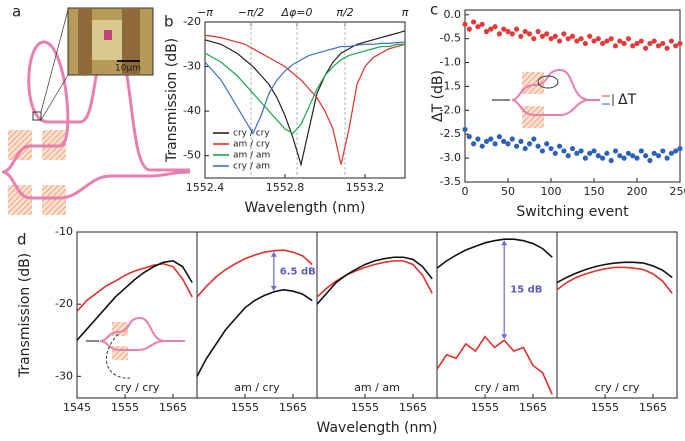 Image resolution: width=685 pixels, height=441 pixels. I want to click on zoom-line, so click(54, 61).